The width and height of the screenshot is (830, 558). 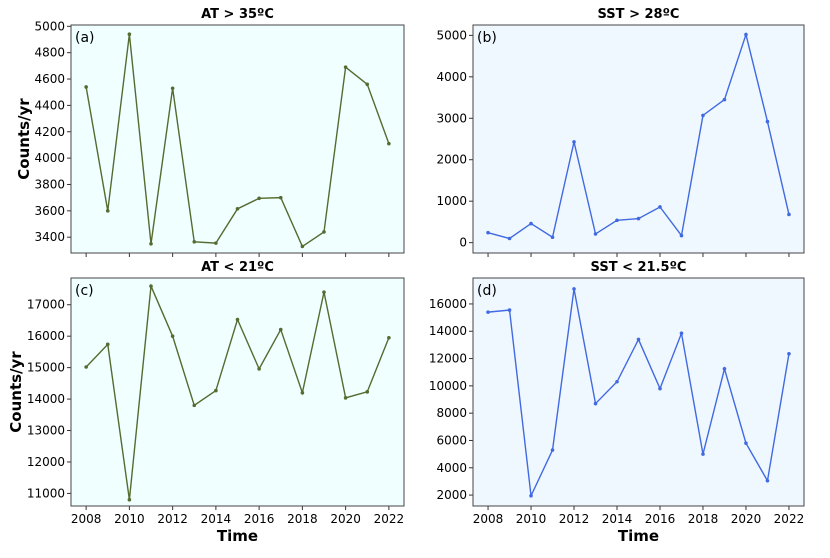 I want to click on y-tick-label: 4400, so click(x=49, y=105).